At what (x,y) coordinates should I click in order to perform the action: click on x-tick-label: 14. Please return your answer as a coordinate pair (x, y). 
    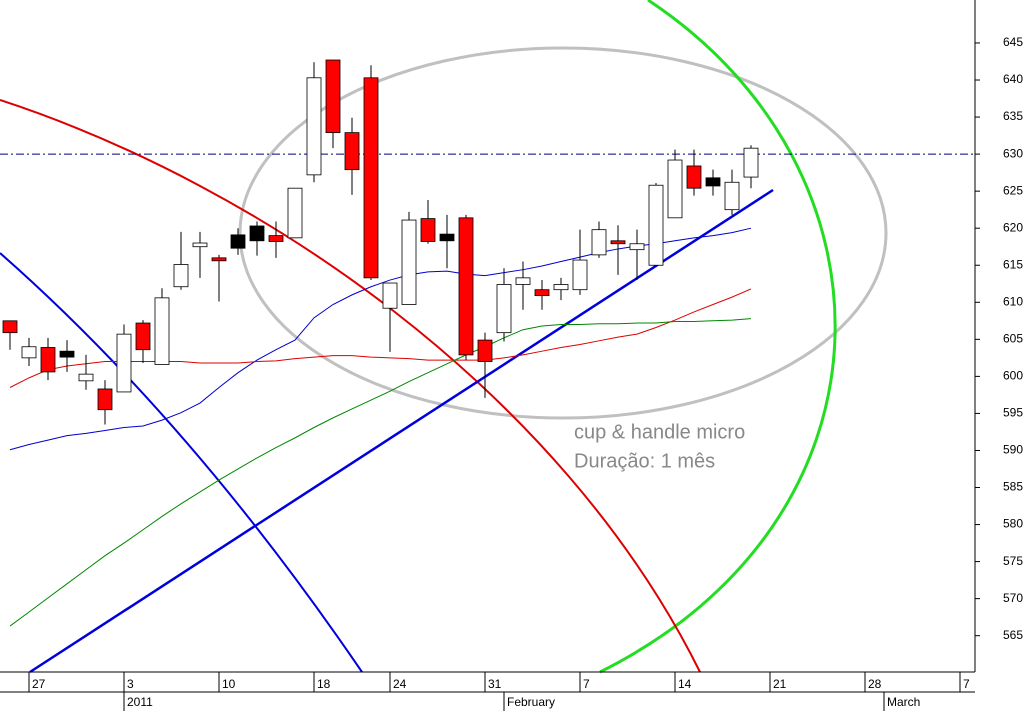
    Looking at the image, I should click on (685, 684).